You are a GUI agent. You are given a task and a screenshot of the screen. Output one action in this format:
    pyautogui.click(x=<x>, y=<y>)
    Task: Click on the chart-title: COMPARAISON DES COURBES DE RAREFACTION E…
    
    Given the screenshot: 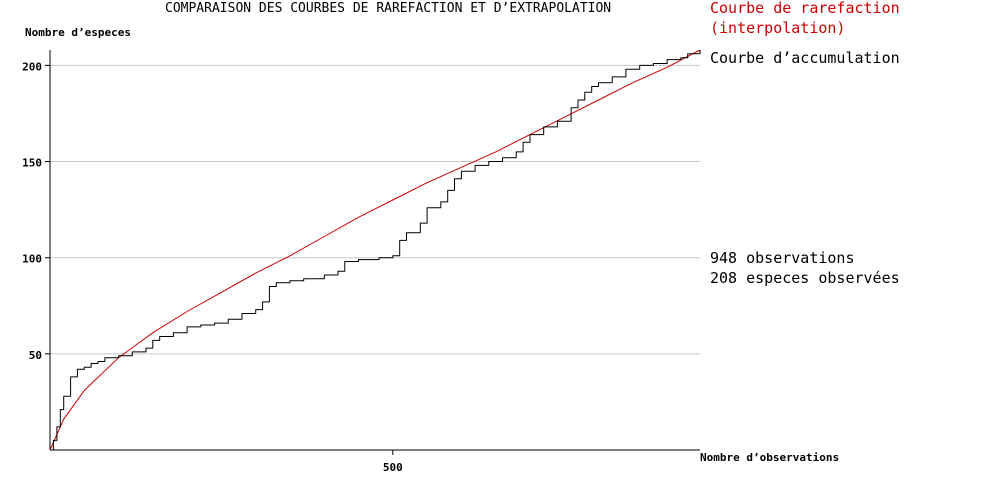 What is the action you would take?
    pyautogui.click(x=388, y=8)
    